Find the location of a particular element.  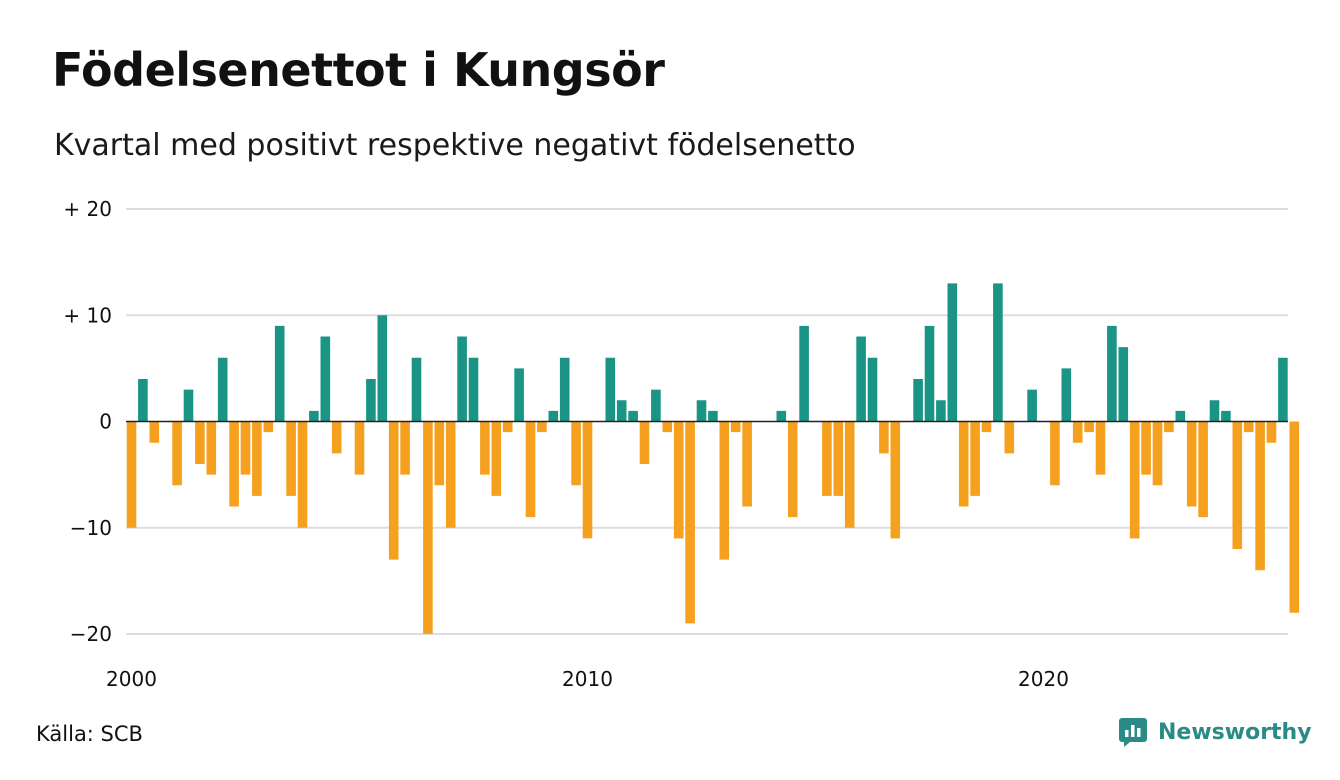

x-tick-label: 2010 is located at coordinates (587, 679).